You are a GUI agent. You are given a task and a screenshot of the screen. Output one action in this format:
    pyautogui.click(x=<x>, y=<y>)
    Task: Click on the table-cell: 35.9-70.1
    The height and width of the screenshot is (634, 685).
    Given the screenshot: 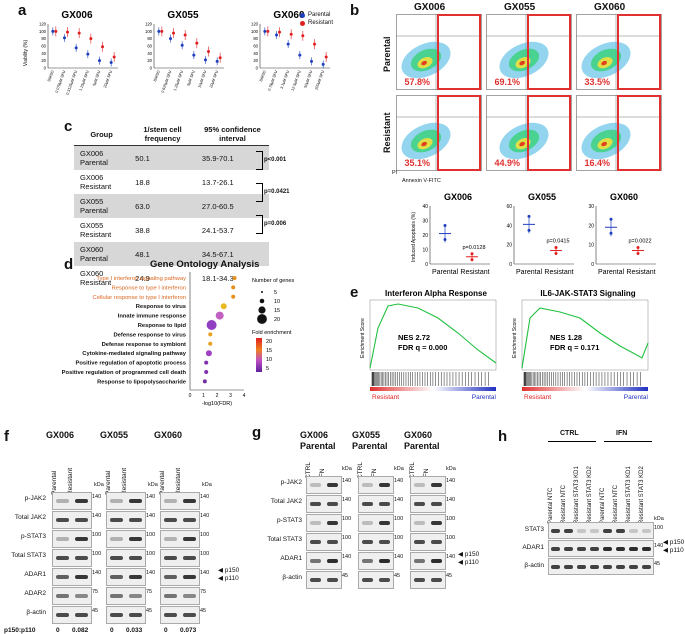 What is the action you would take?
    pyautogui.click(x=217, y=158)
    